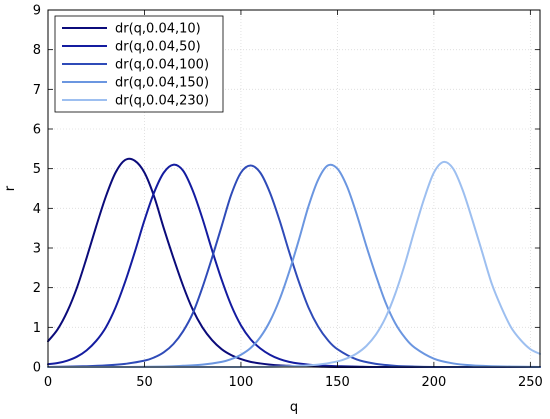 The width and height of the screenshot is (550, 419). I want to click on legend-entry: dr(q,0.04,100), so click(162, 65).